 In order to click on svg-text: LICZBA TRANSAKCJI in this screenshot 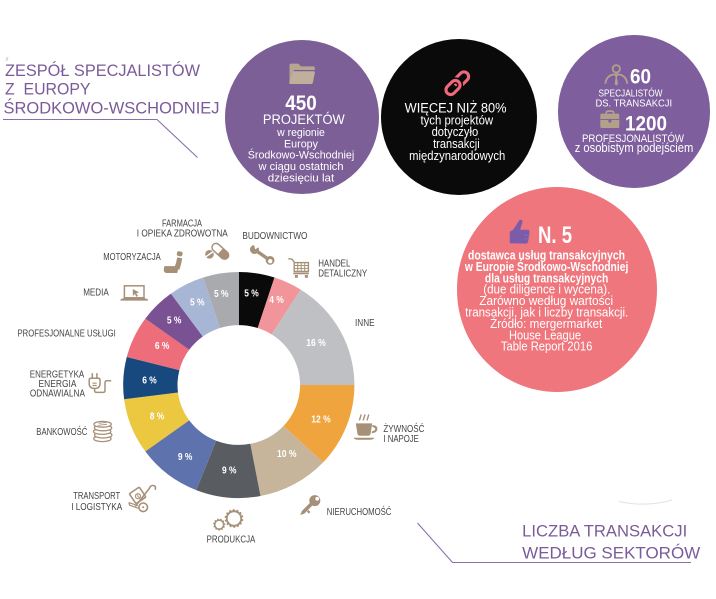, I will do `click(604, 531)`.